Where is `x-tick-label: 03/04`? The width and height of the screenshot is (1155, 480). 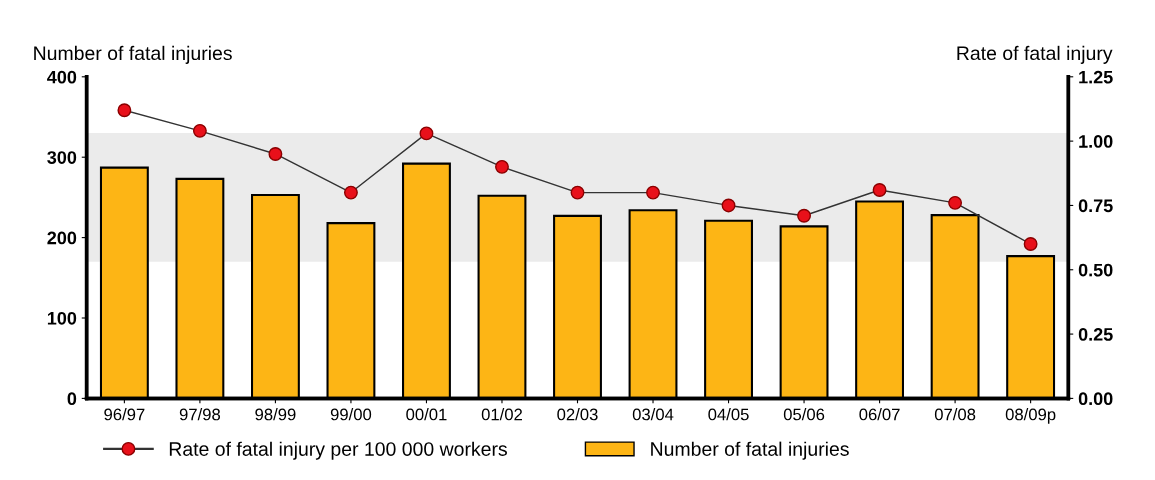 x-tick-label: 03/04 is located at coordinates (653, 414).